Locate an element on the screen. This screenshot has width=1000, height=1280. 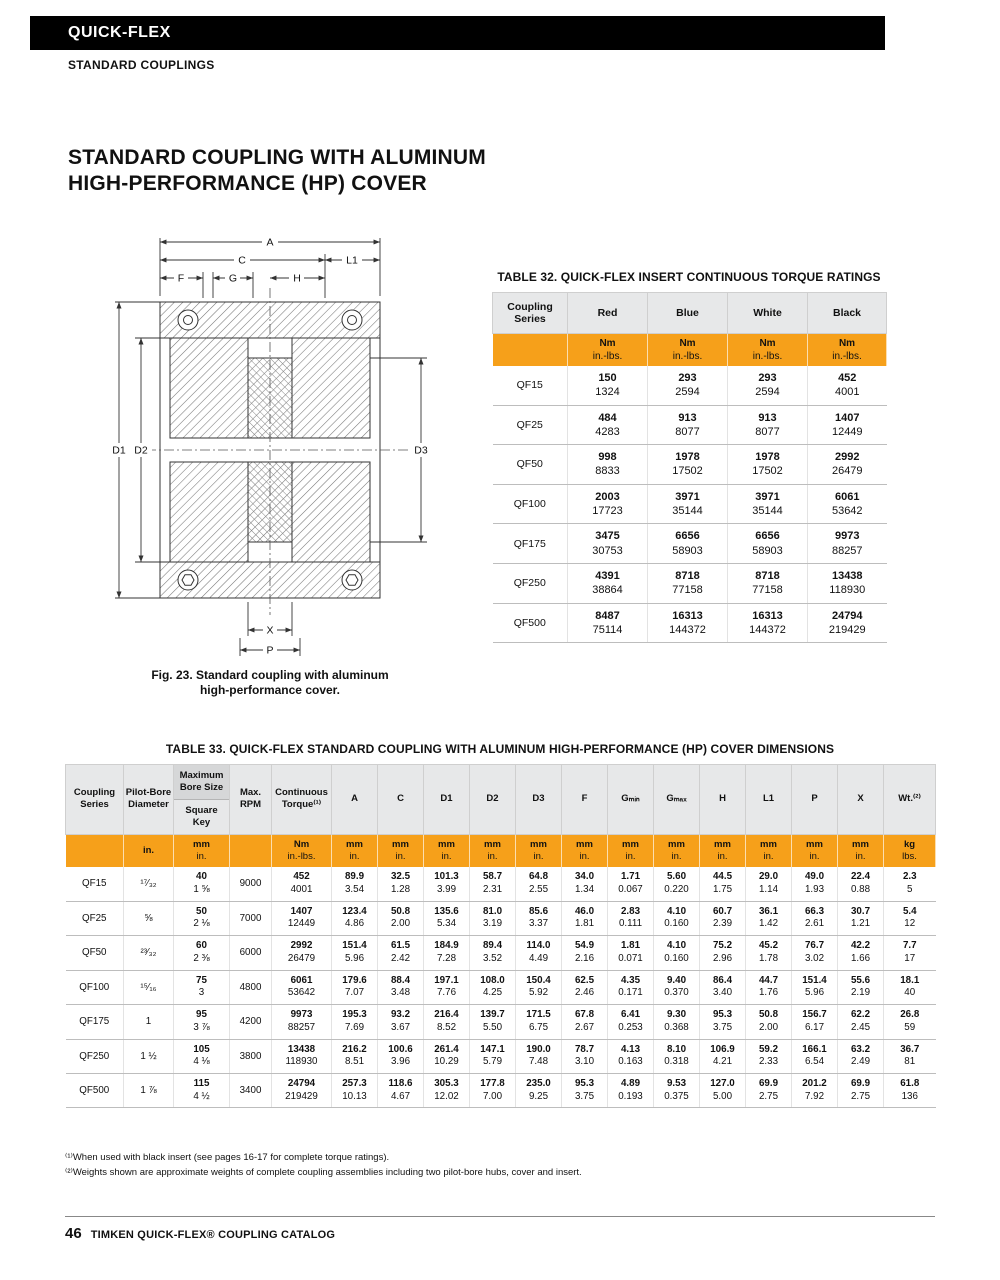
dimension-cell: ²³⁄₃₂ is located at coordinates (148, 953).